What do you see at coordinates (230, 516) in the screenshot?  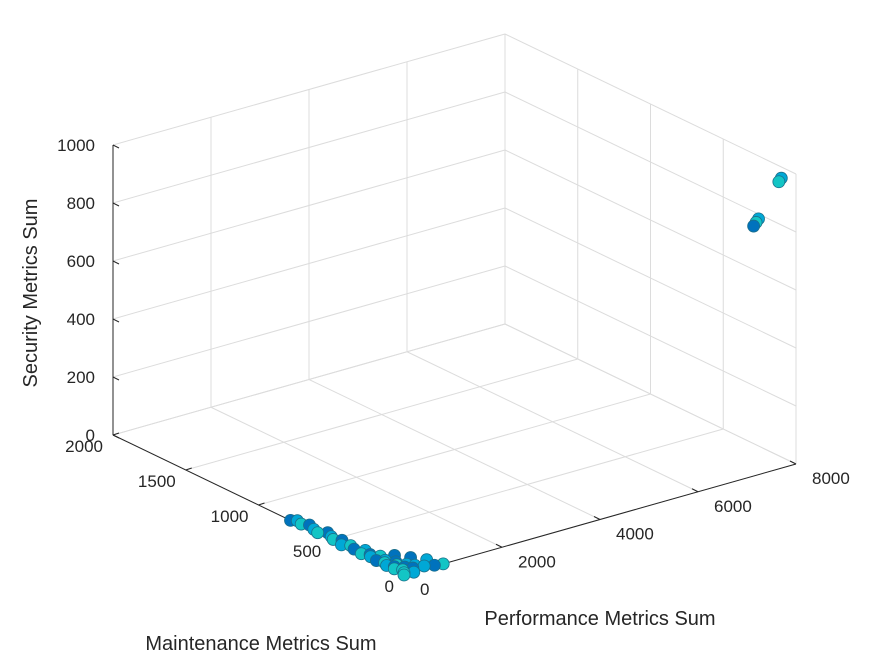 I see `x-tick-label: 1000` at bounding box center [230, 516].